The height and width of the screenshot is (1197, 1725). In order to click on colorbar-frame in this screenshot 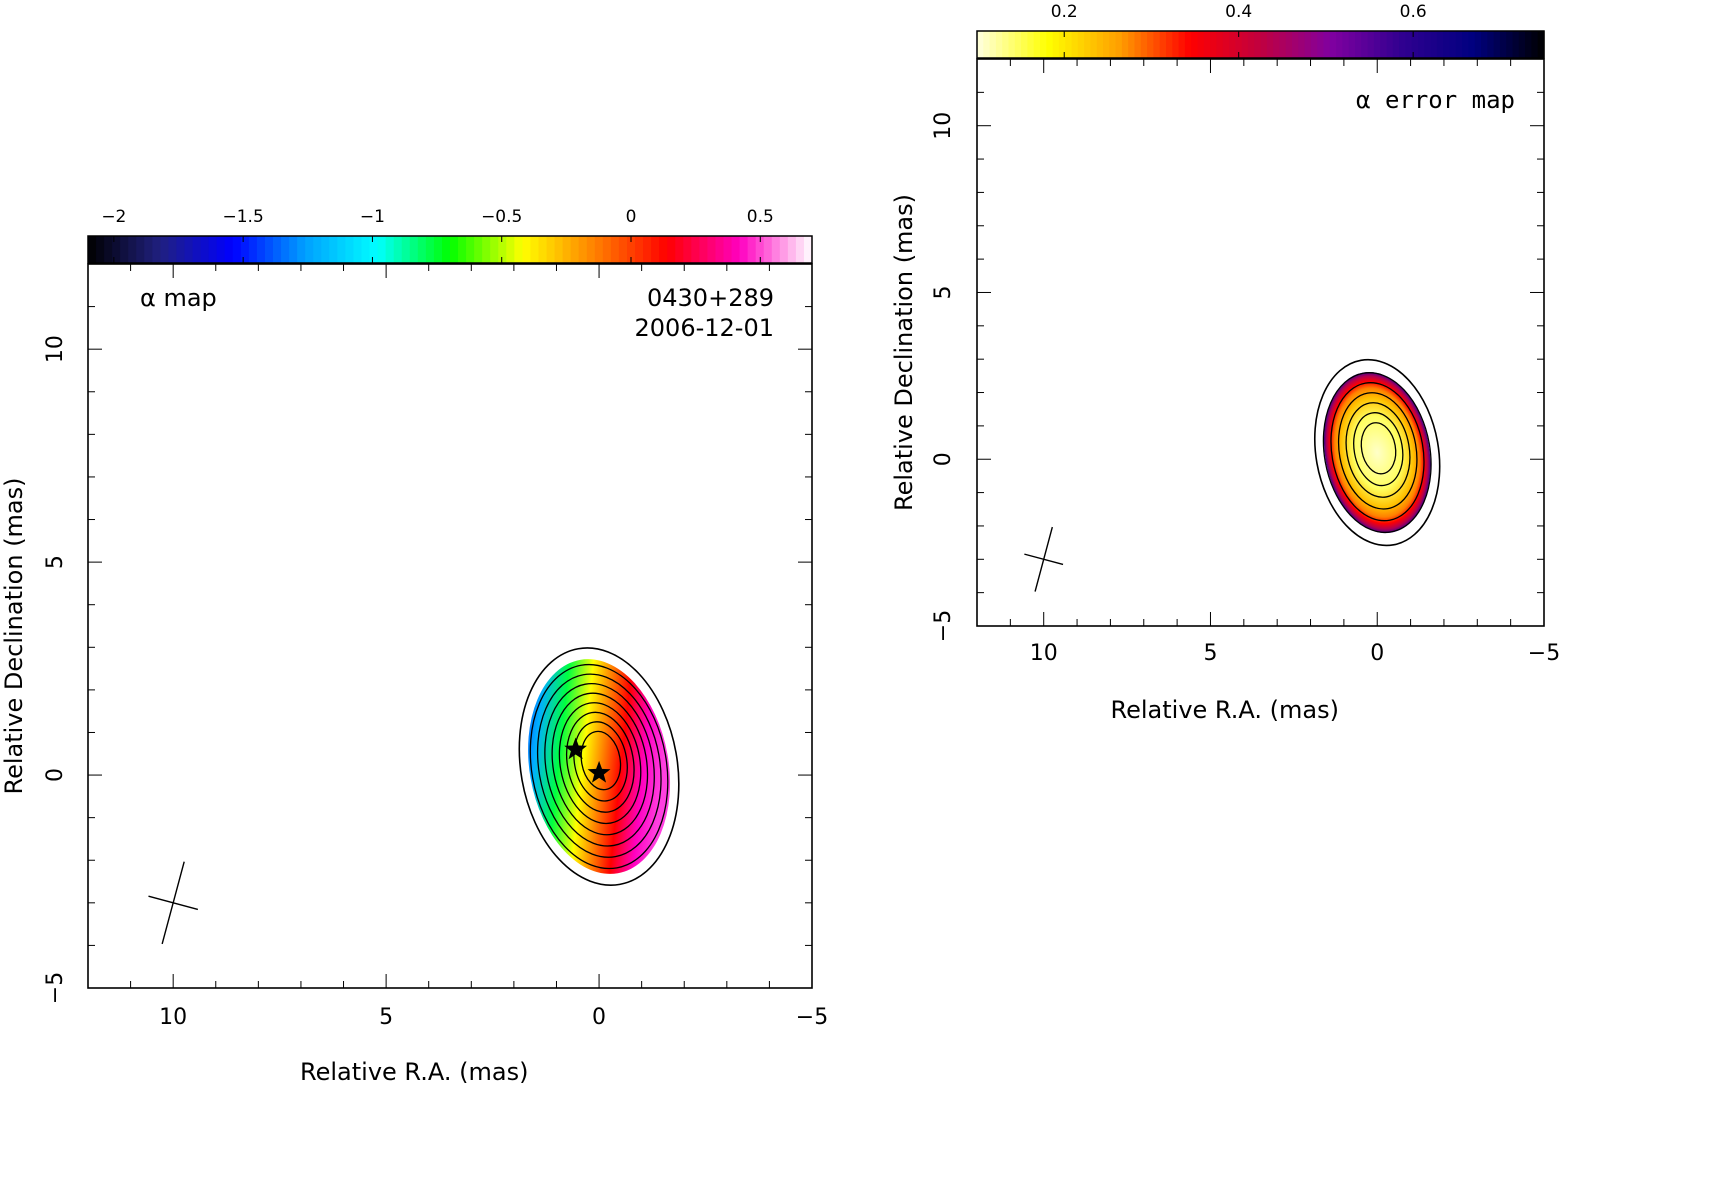, I will do `click(450, 249)`.